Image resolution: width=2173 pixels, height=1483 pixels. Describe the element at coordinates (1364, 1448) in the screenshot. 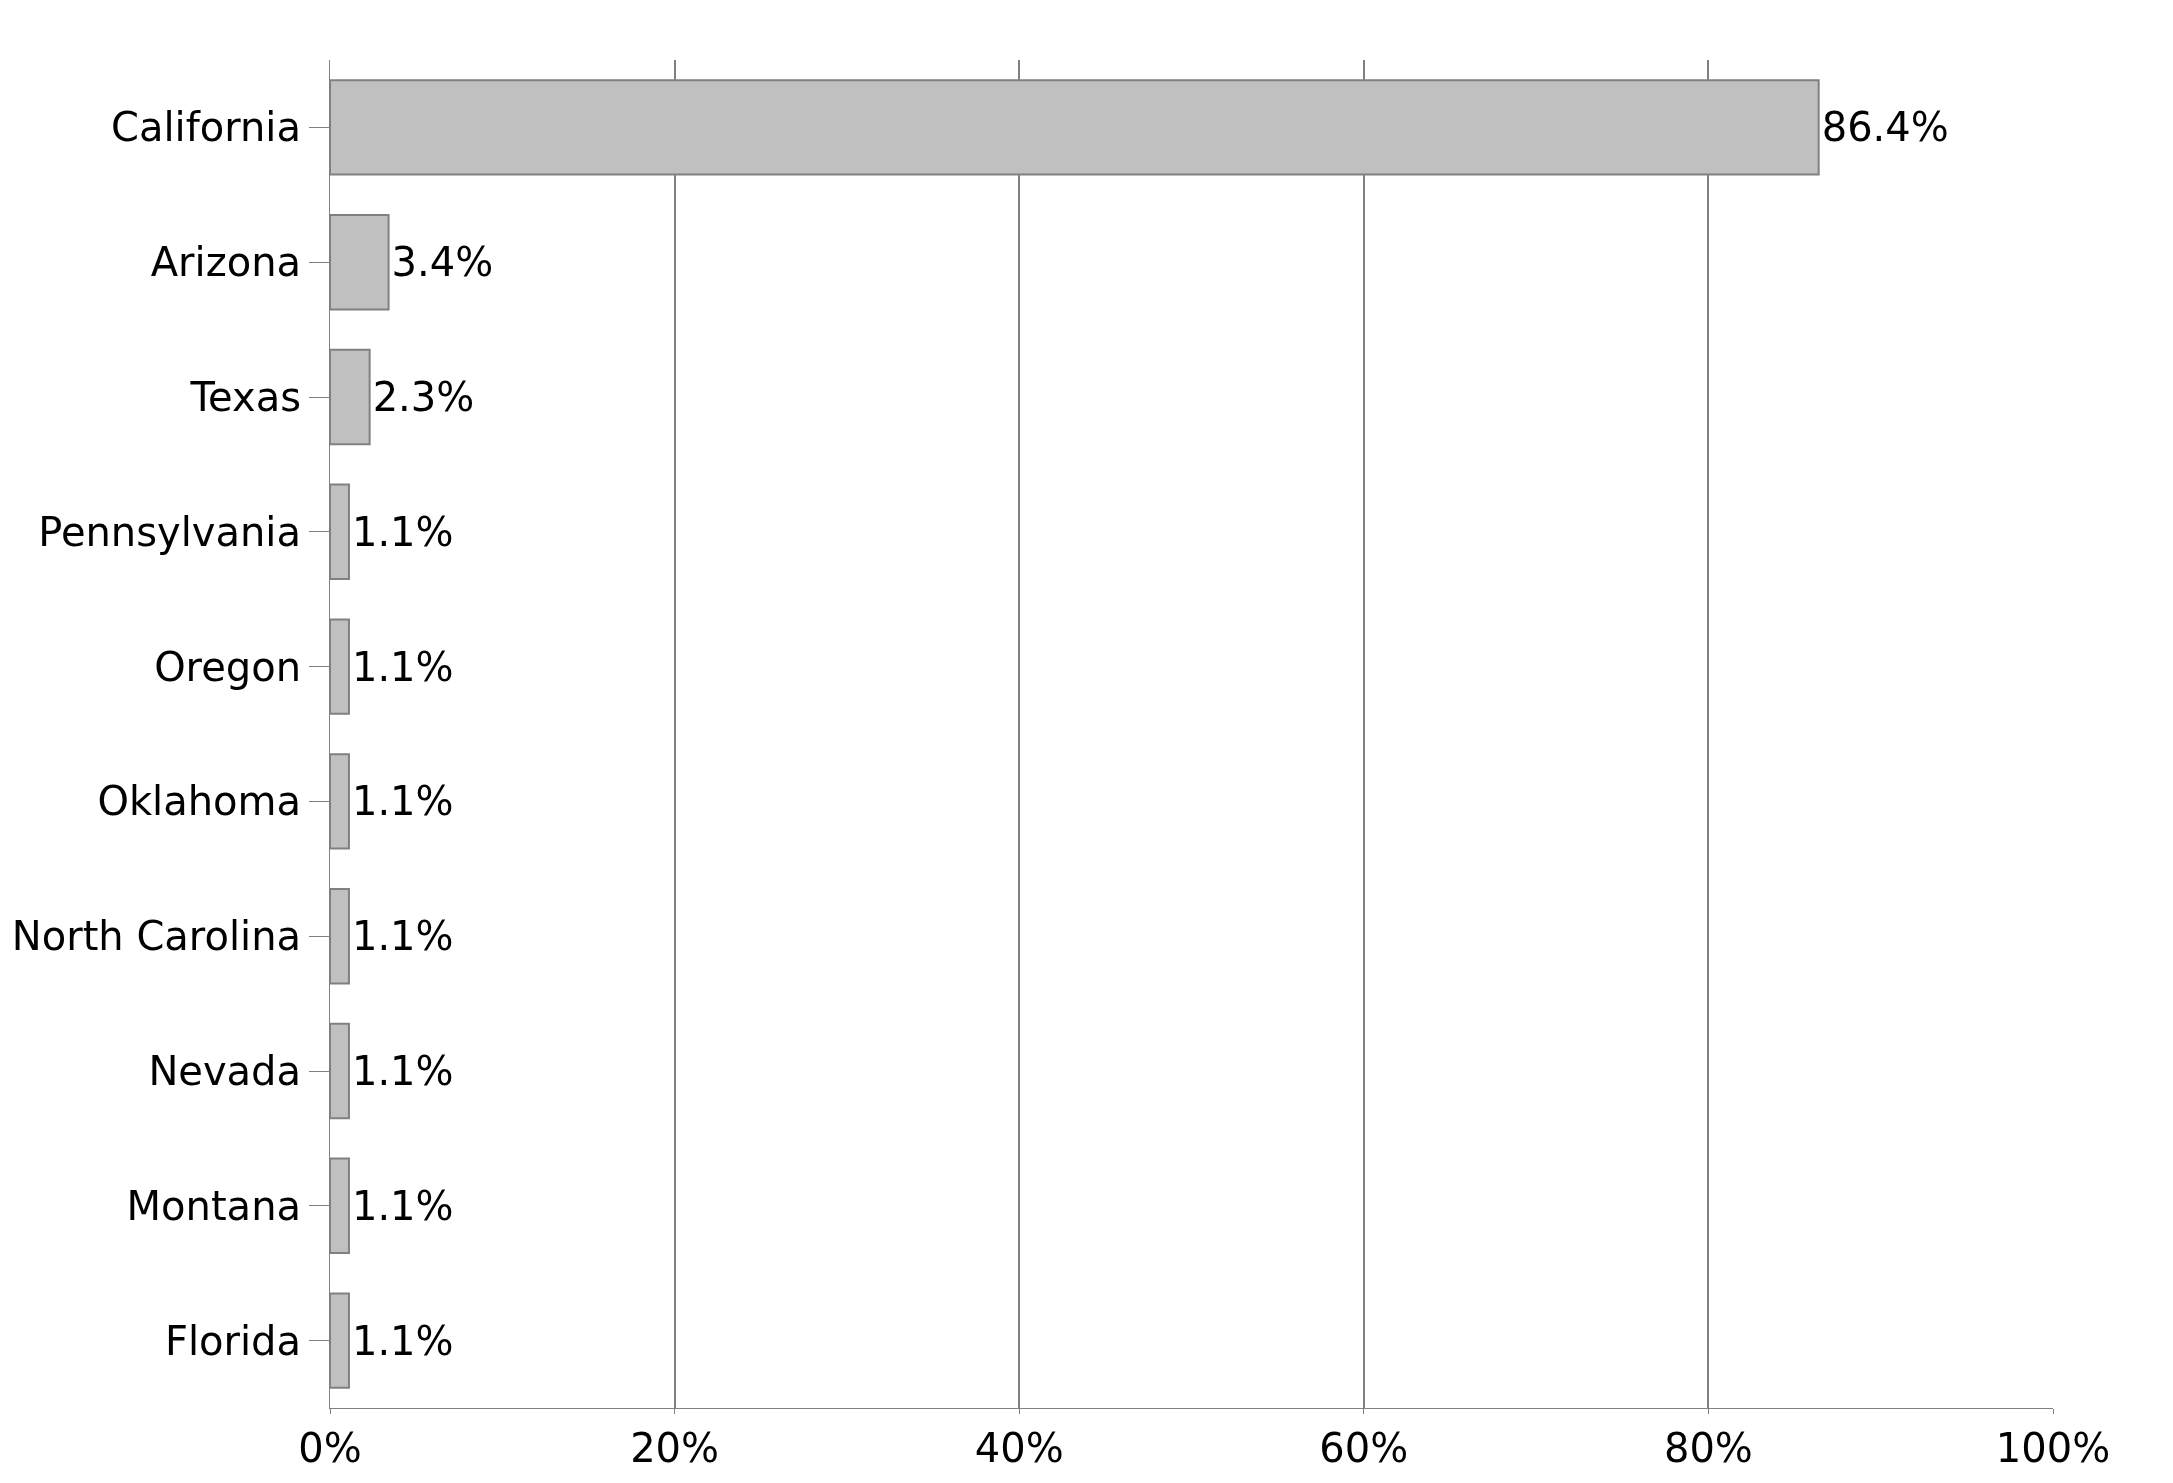

I see `x-tick-label: 60%` at that location.